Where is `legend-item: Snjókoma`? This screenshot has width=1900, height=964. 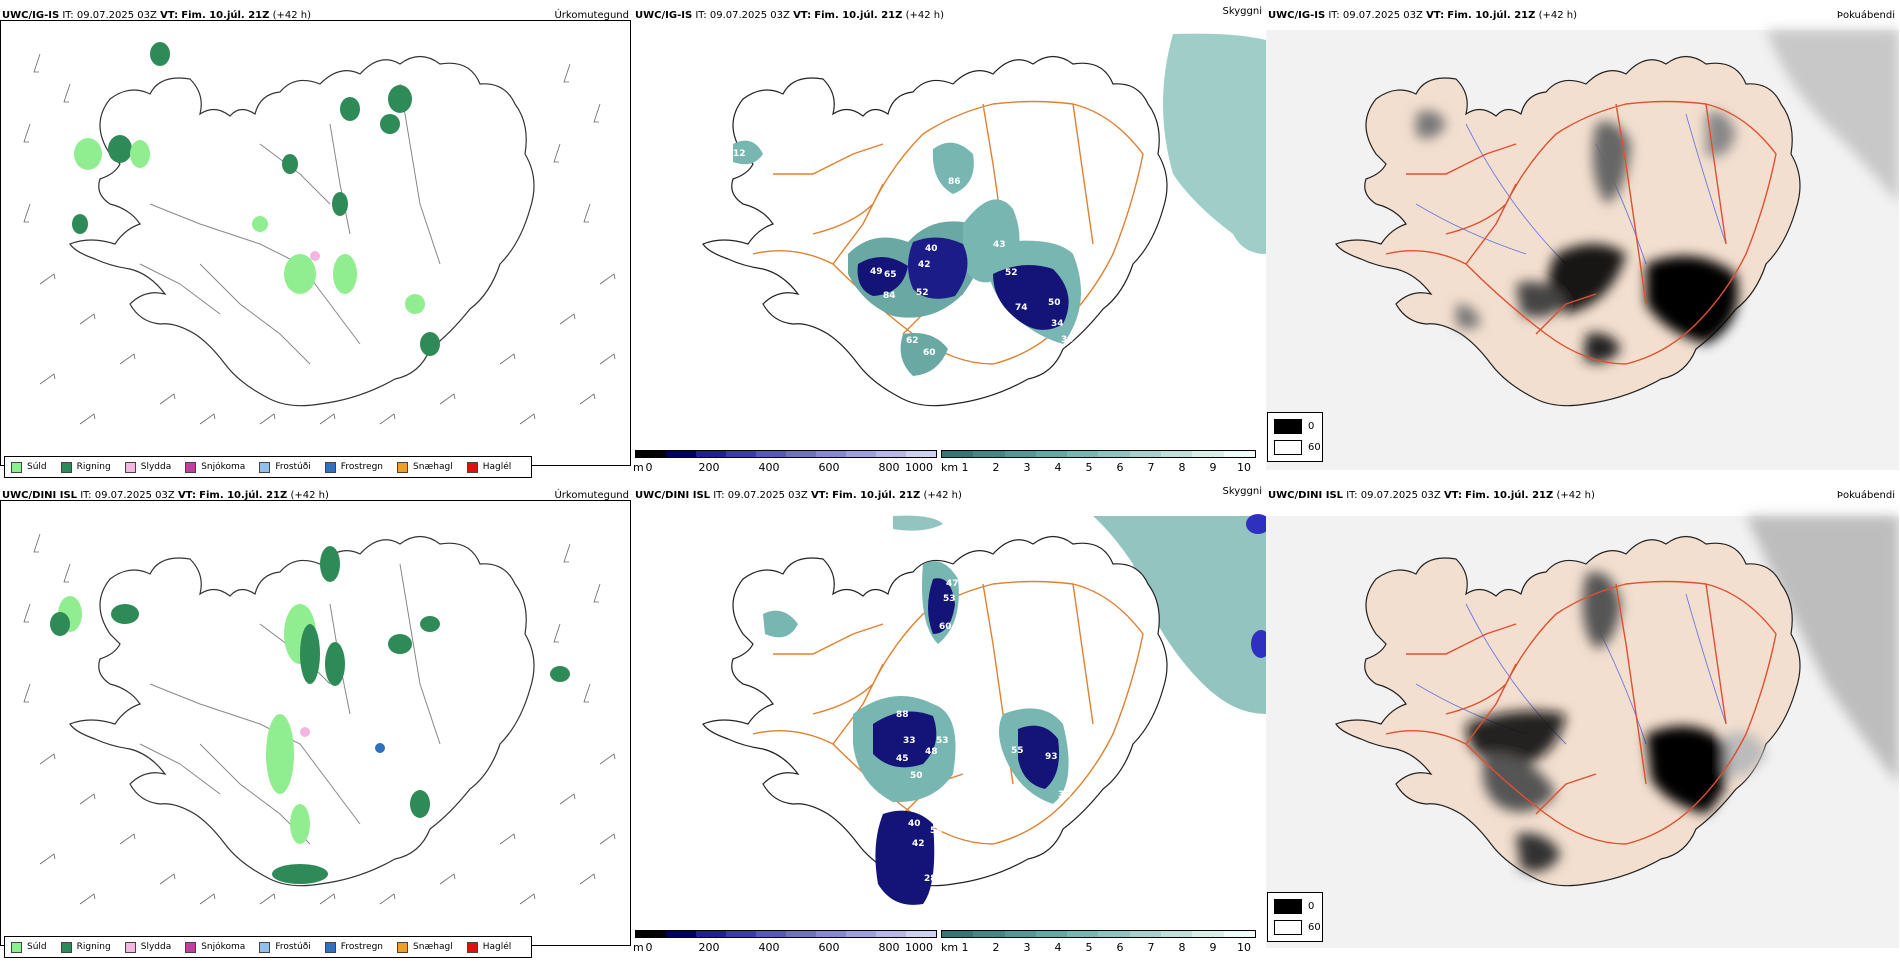
legend-item: Snjókoma is located at coordinates (215, 467).